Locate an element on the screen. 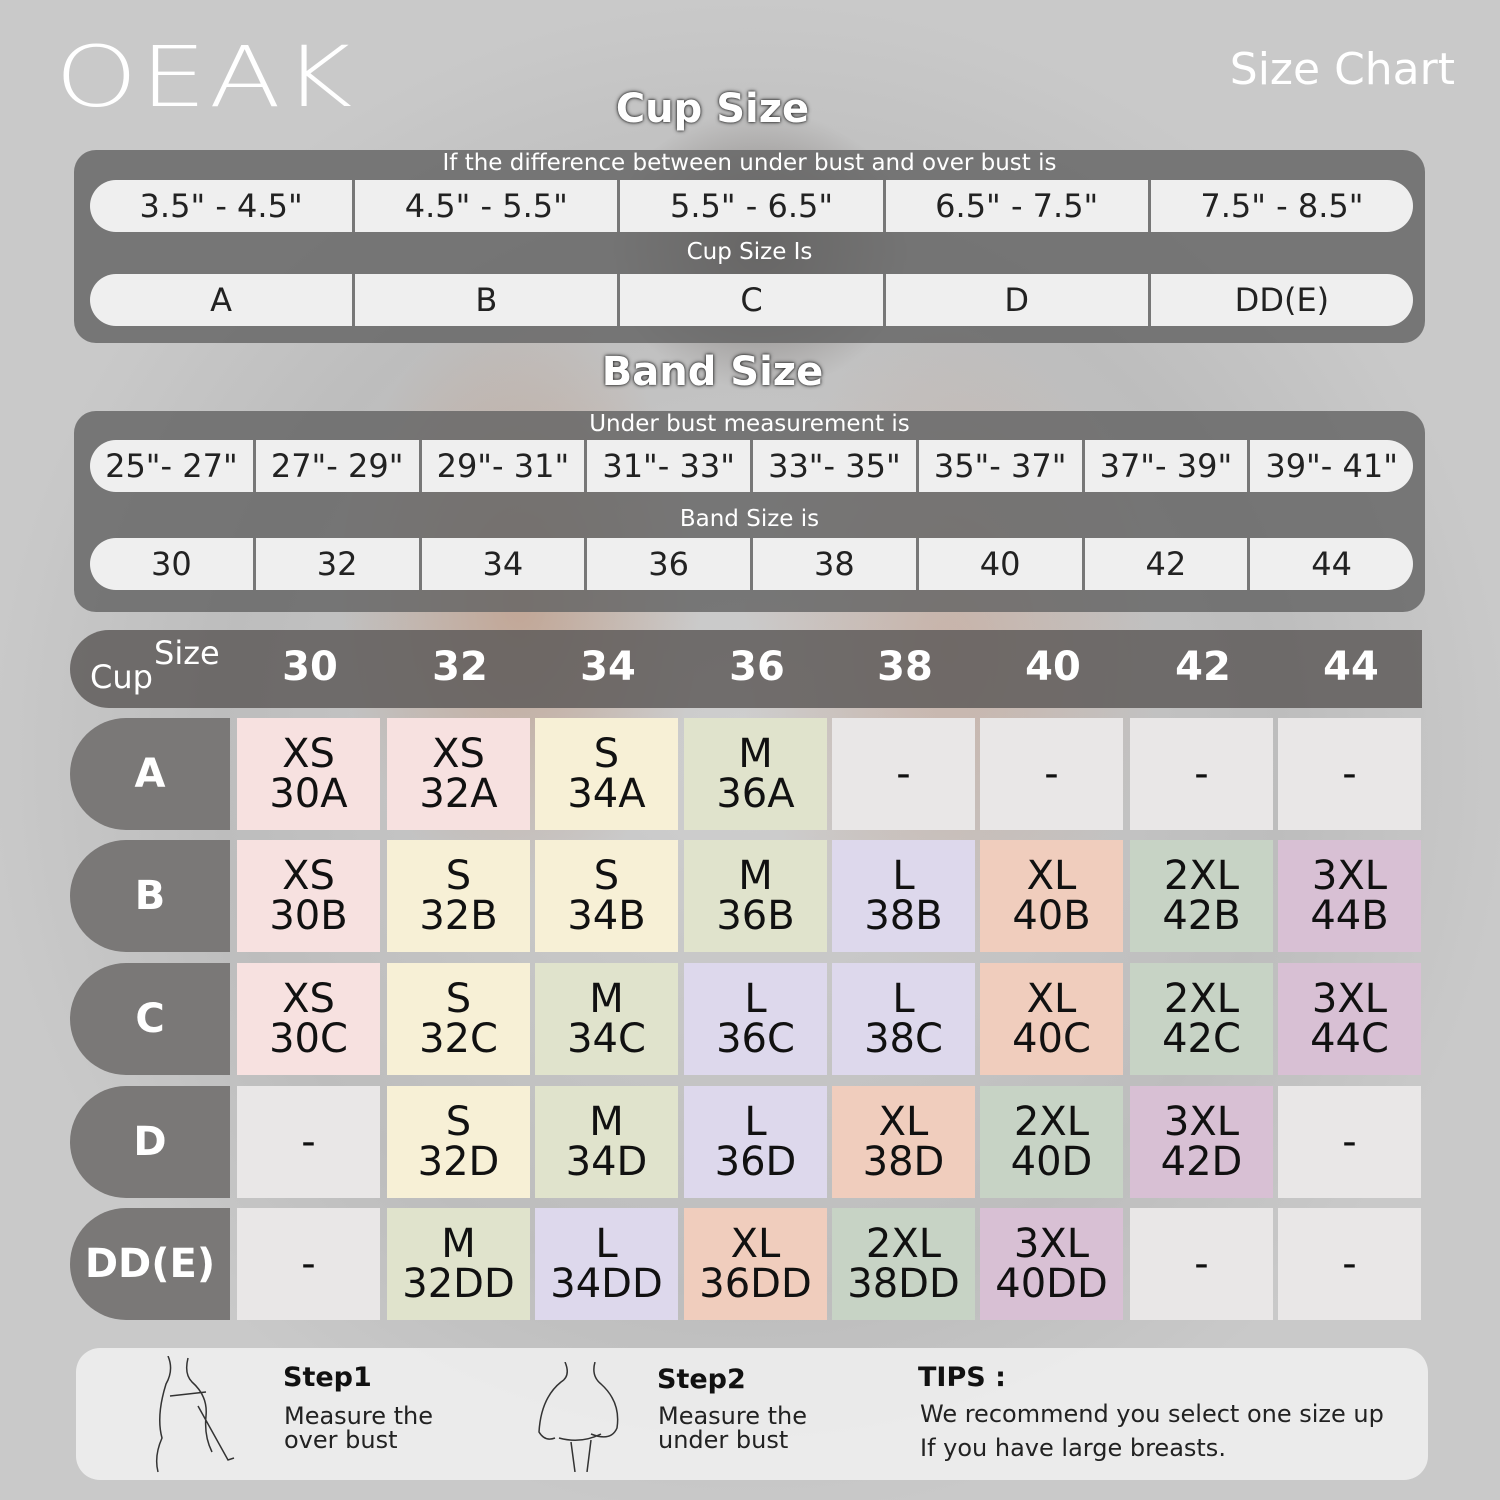 The width and height of the screenshot is (1500, 1500). band-range-cell: 37"- 39" is located at coordinates (1164, 466).